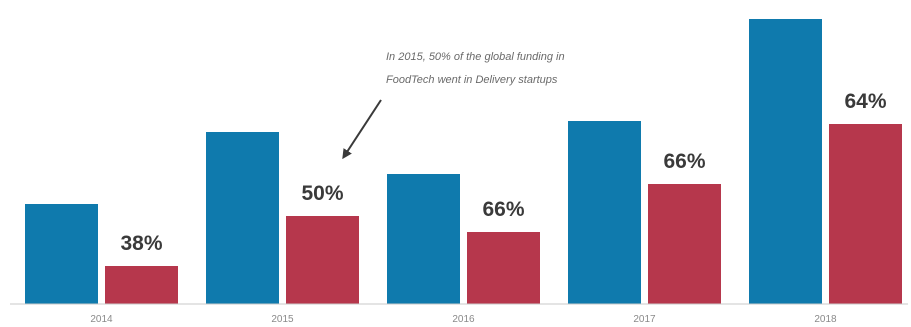  What do you see at coordinates (141, 243) in the screenshot?
I see `data-label-2014: 38%` at bounding box center [141, 243].